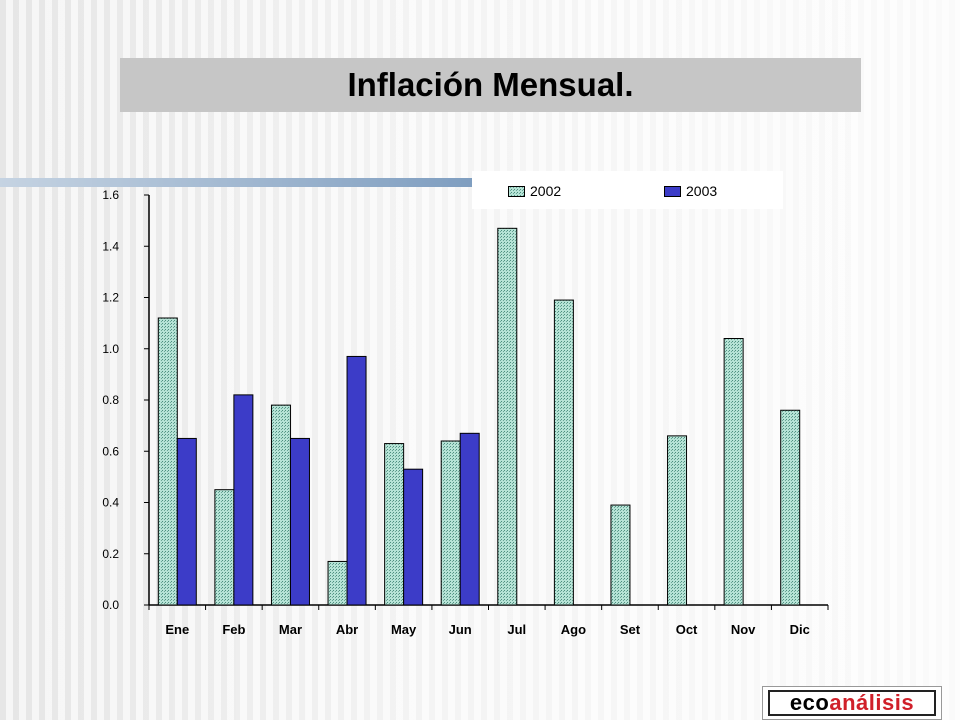 Image resolution: width=960 pixels, height=720 pixels. What do you see at coordinates (743, 629) in the screenshot?
I see `x-tick-label: Nov` at bounding box center [743, 629].